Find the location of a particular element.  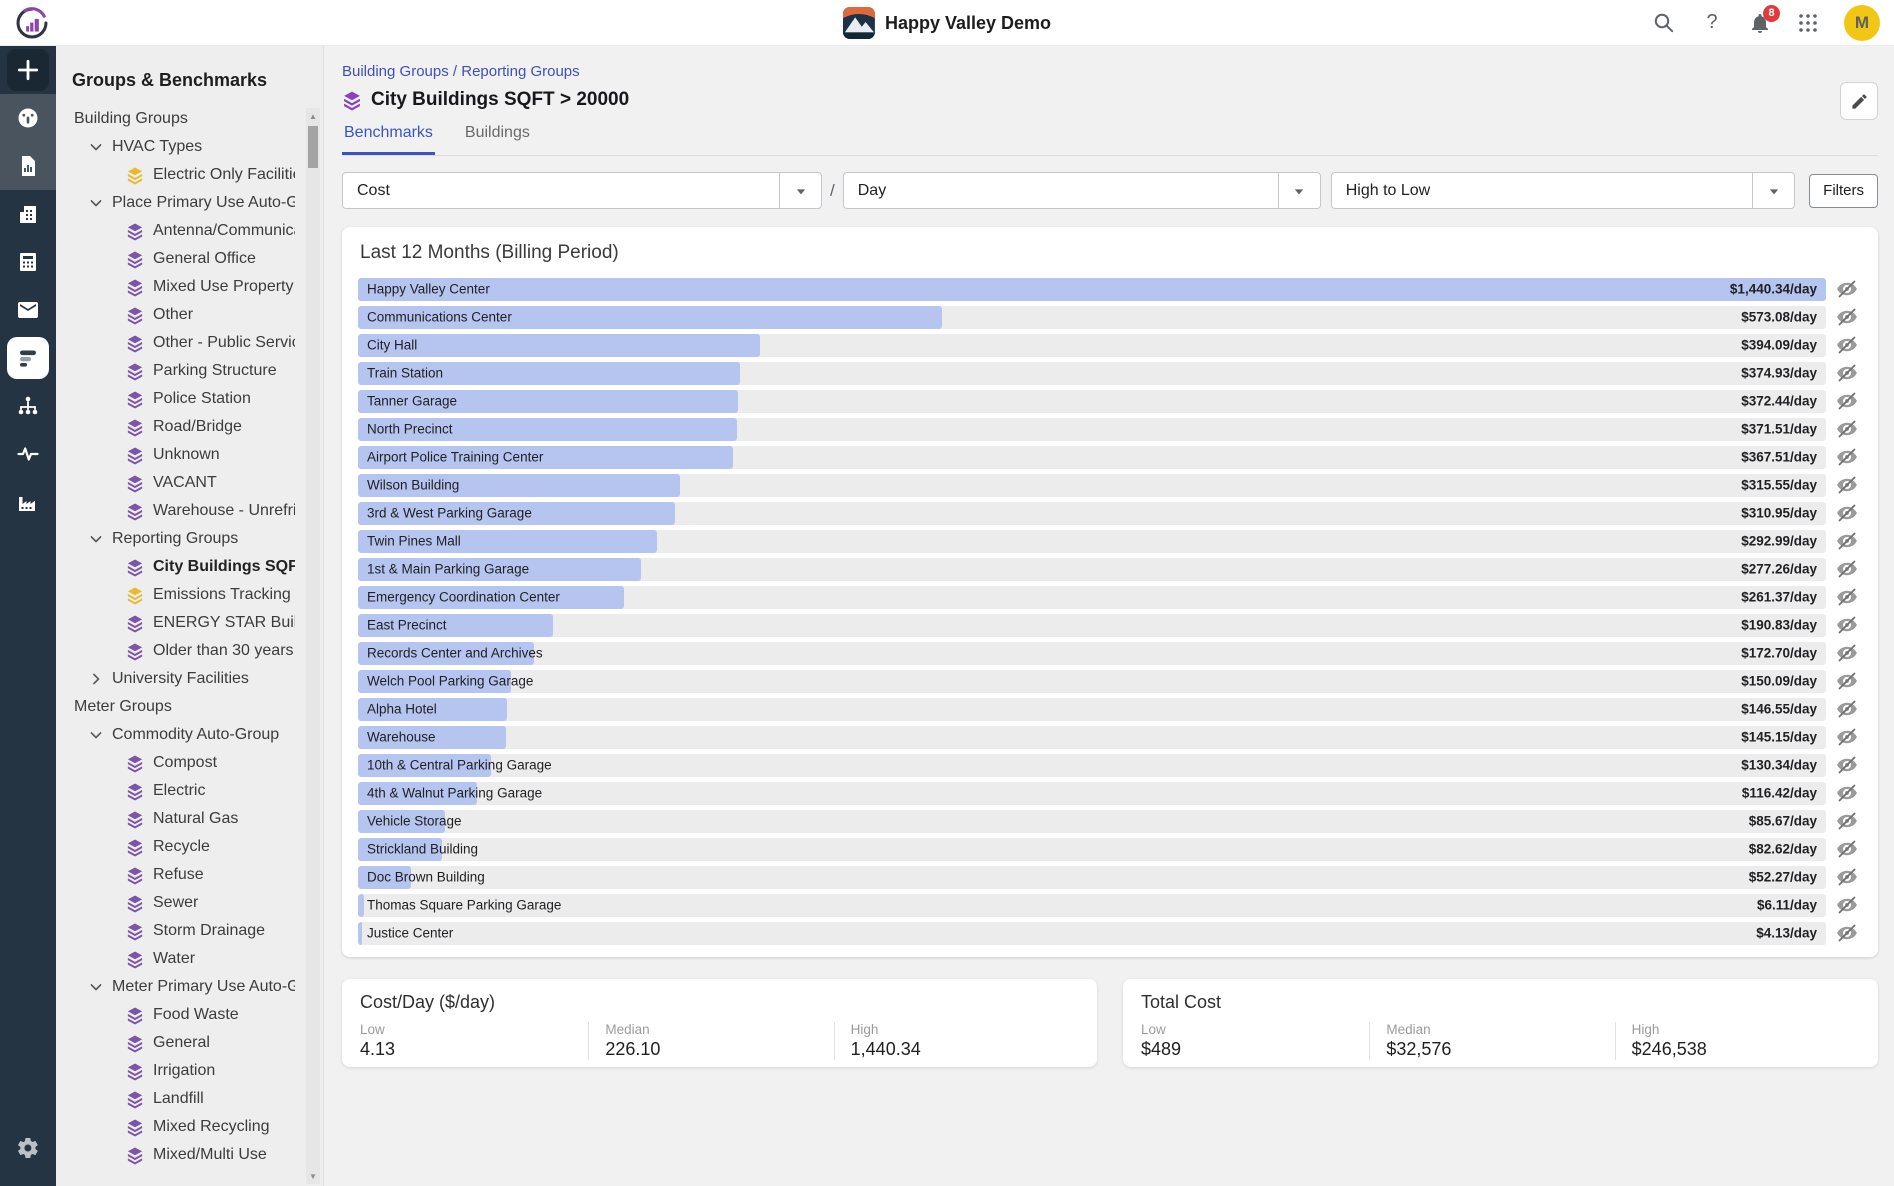

chart-bar-communications-center: Communications Center $573.08/day is located at coordinates (1110, 317).